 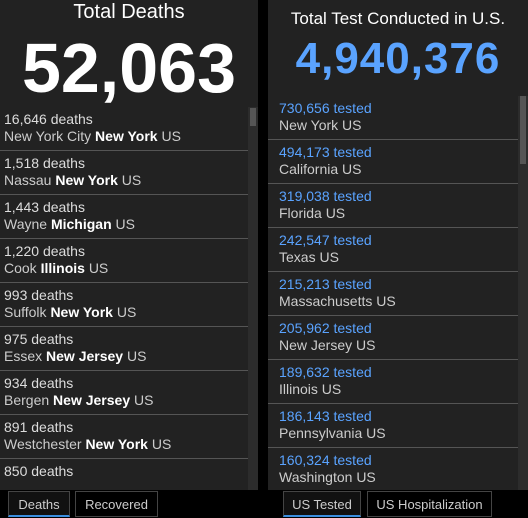 I want to click on place: Washington, so click(x=316, y=477).